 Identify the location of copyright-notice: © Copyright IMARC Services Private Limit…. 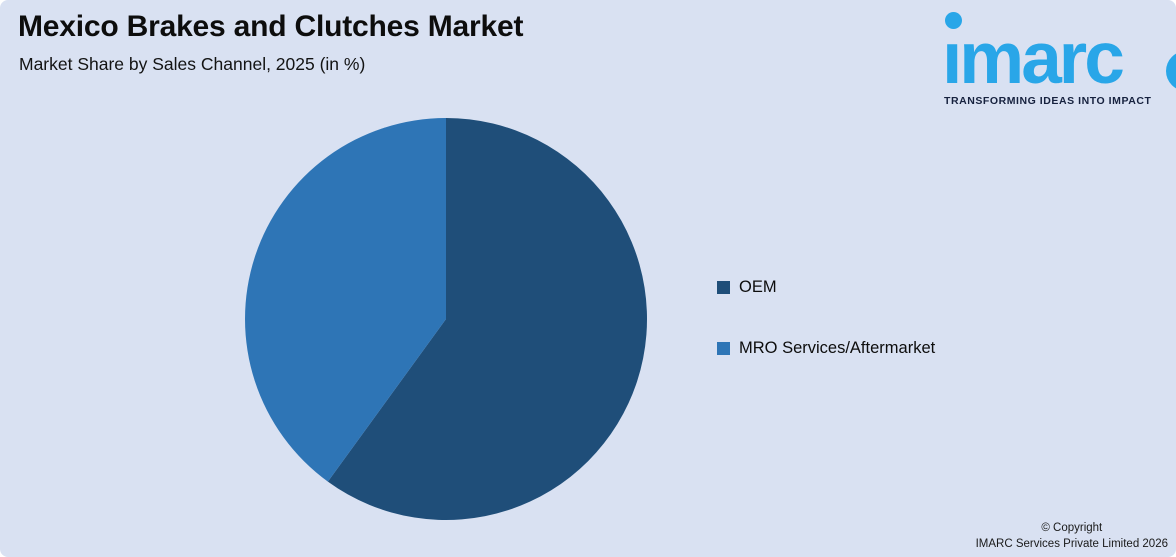
(1072, 536).